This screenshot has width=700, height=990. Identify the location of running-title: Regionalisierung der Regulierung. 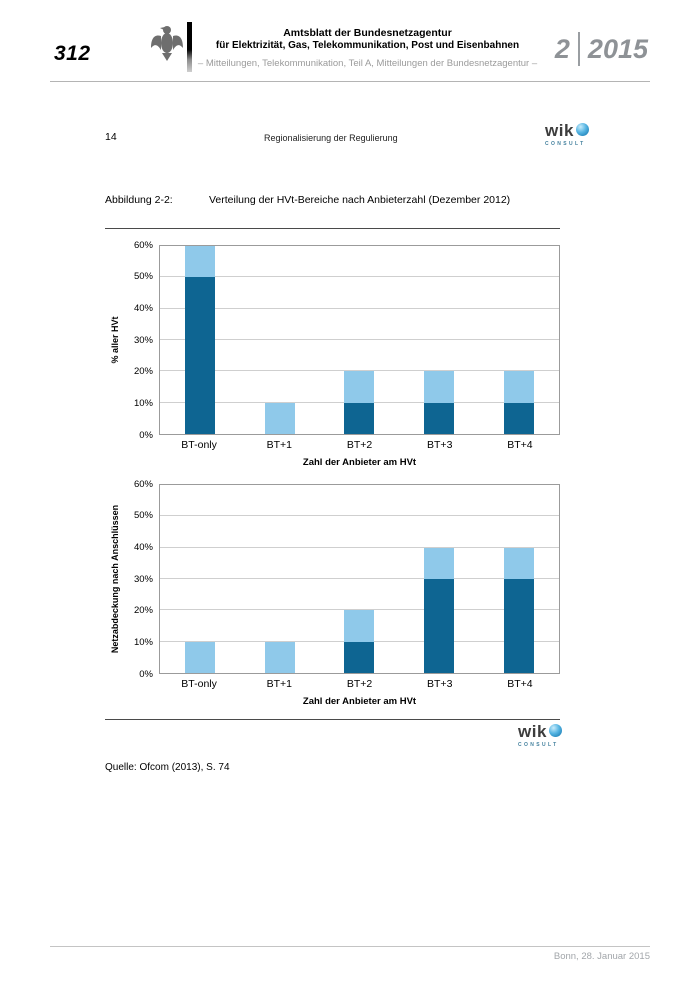
(331, 138).